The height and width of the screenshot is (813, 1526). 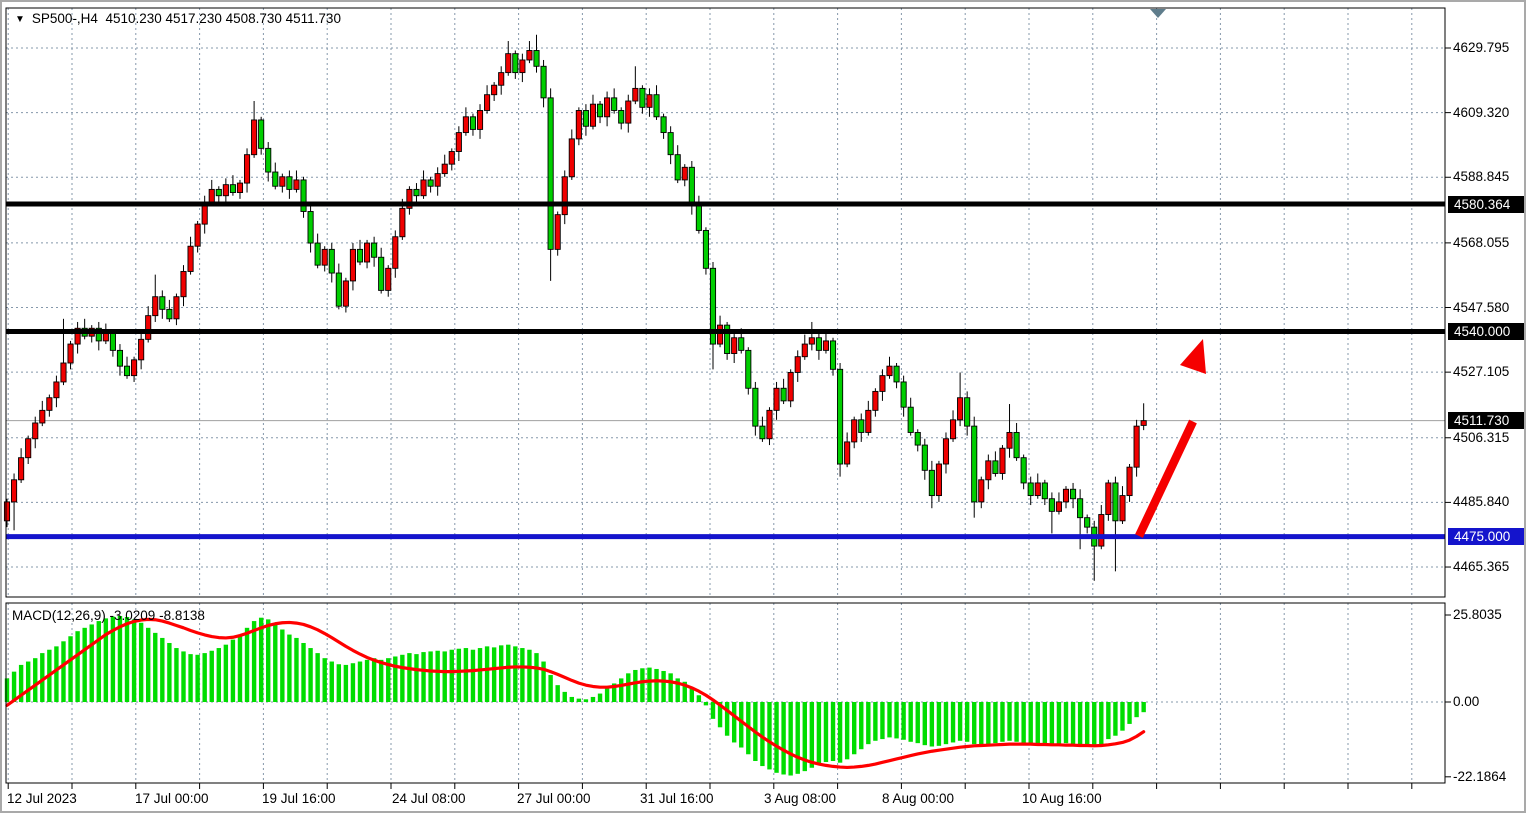 I want to click on time-axis-label: 19 Jul 16:00, so click(x=299, y=798).